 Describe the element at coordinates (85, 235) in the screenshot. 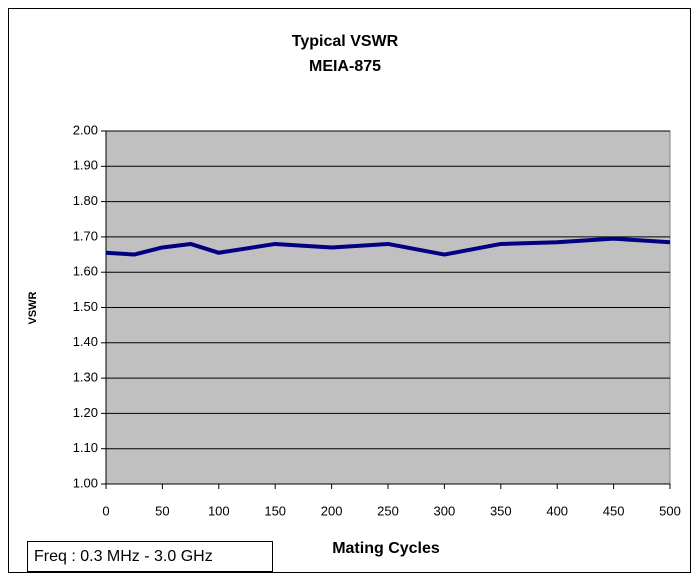

I see `y-tick-label: 1.70` at that location.